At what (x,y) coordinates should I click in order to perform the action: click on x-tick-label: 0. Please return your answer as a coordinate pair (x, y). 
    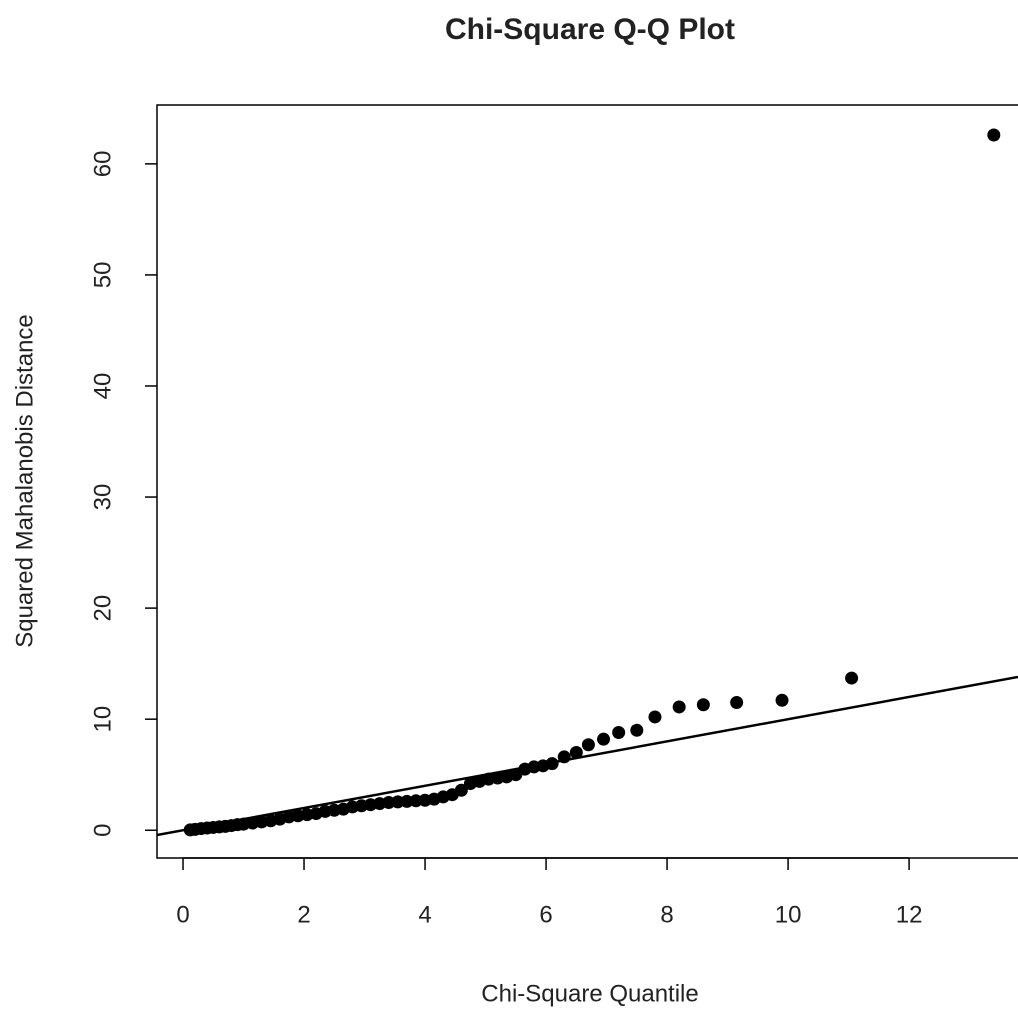
    Looking at the image, I should click on (182, 914).